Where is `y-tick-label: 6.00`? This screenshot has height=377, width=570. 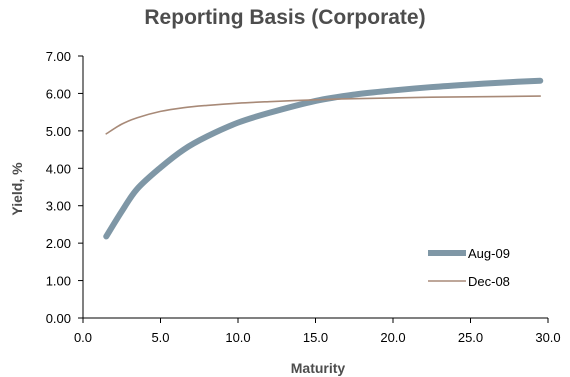 y-tick-label: 6.00 is located at coordinates (58, 93).